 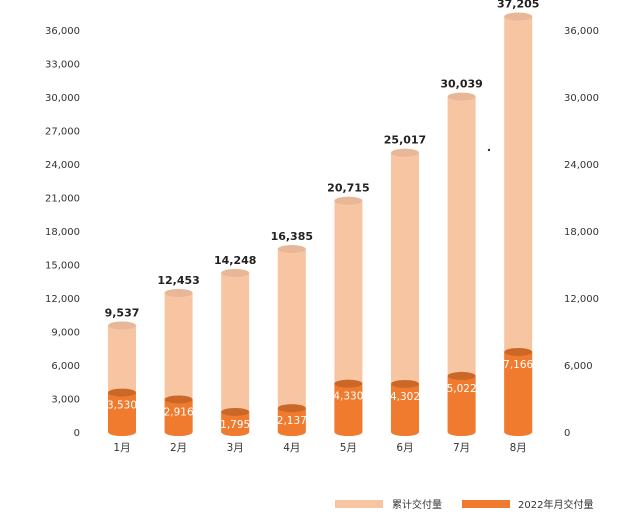 I want to click on legend-swatch-monthly, so click(x=486, y=504).